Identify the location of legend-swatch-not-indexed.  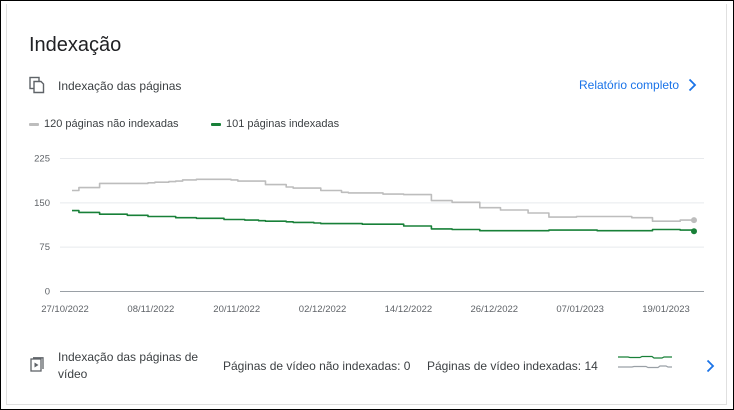
(34, 124).